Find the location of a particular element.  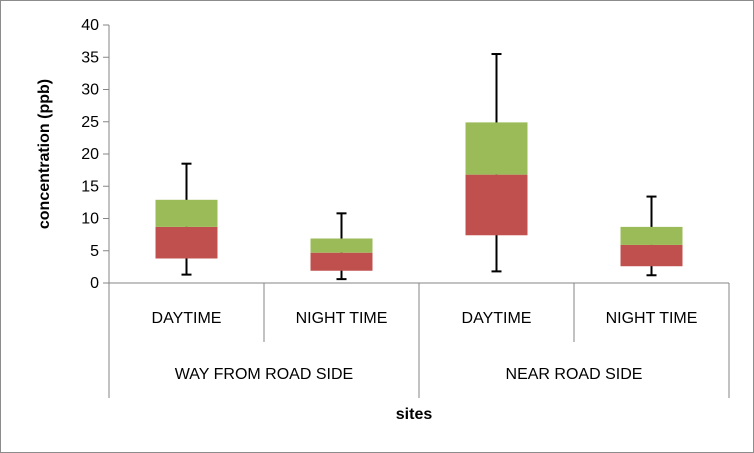

x-axis-title: sites is located at coordinates (414, 414).